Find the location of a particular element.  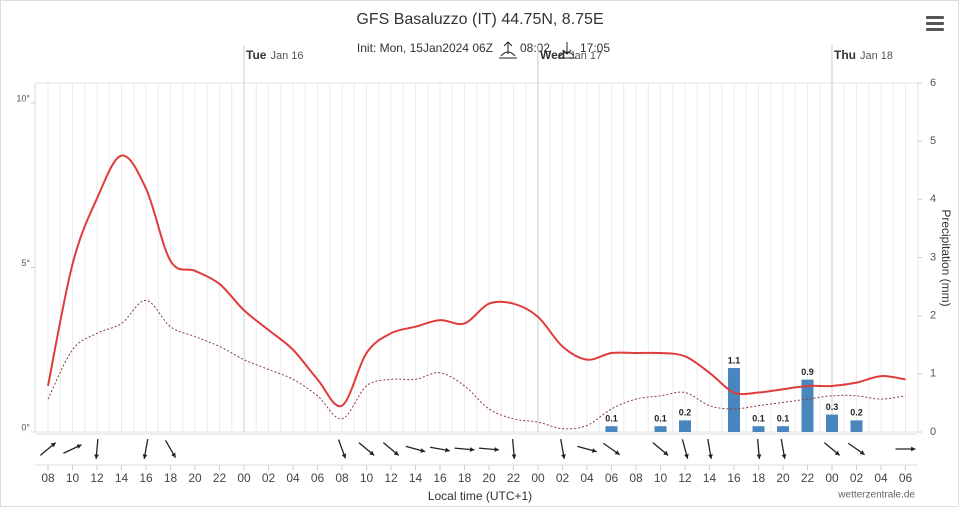

x-tick-label: 10 is located at coordinates (367, 478).